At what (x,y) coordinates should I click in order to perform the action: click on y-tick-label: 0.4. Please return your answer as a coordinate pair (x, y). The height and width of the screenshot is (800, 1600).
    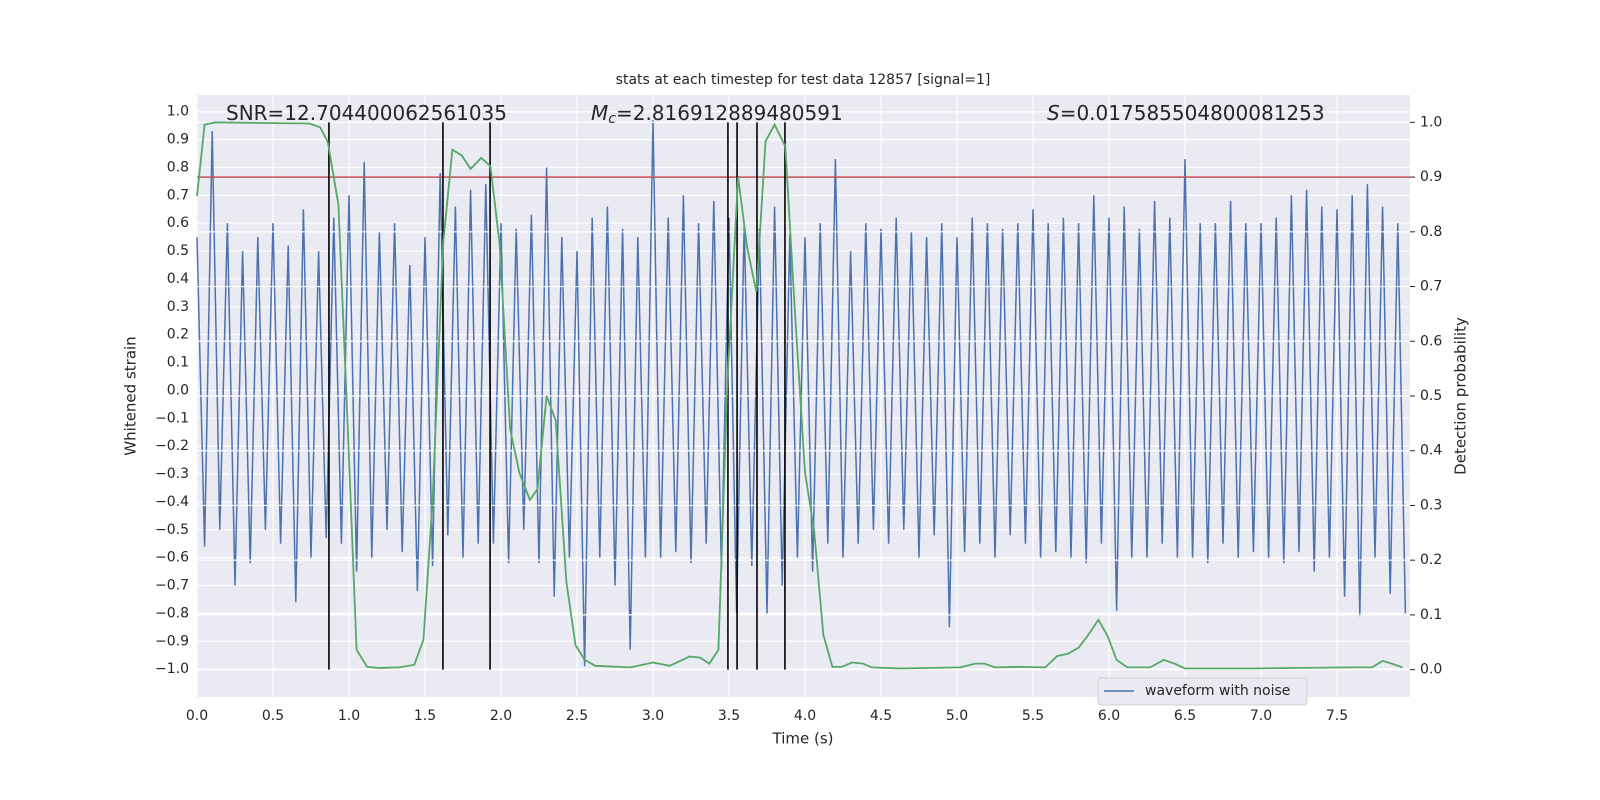
    Looking at the image, I should click on (178, 279).